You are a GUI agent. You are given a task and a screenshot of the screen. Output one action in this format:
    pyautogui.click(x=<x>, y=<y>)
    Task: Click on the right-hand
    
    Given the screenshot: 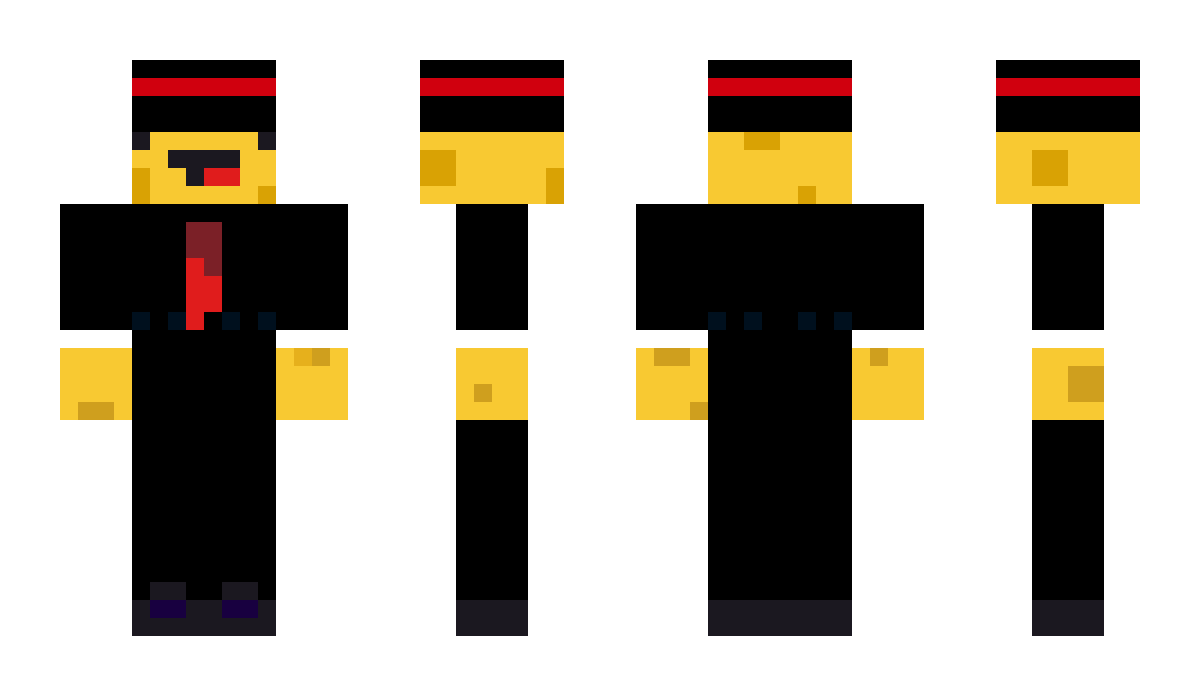 What is the action you would take?
    pyautogui.click(x=888, y=384)
    